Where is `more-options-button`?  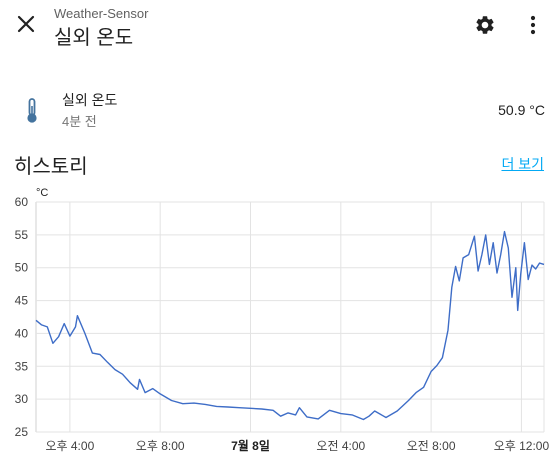 more-options-button is located at coordinates (533, 25).